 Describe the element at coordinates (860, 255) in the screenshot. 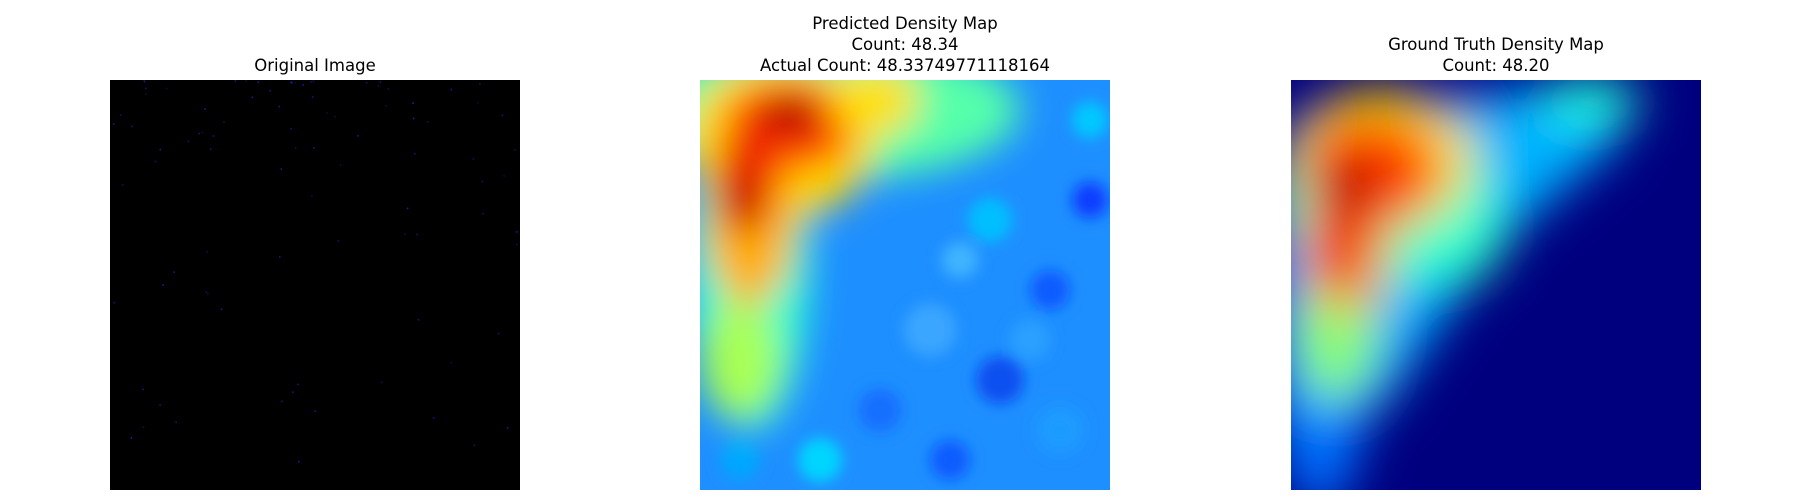

I see `predicted-hotspot-layer` at that location.